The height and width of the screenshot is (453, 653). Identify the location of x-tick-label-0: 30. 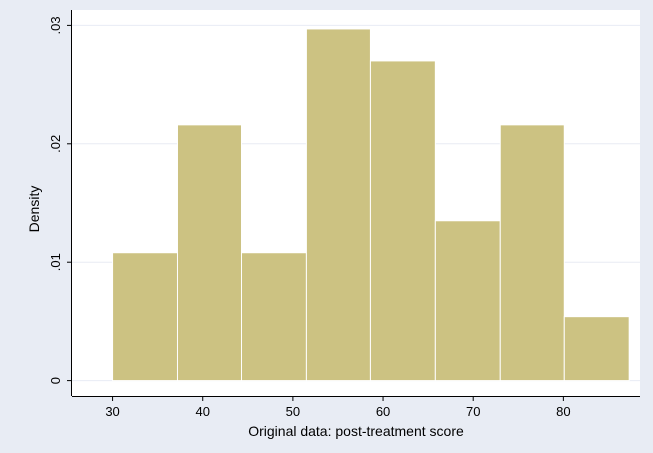
(112, 411).